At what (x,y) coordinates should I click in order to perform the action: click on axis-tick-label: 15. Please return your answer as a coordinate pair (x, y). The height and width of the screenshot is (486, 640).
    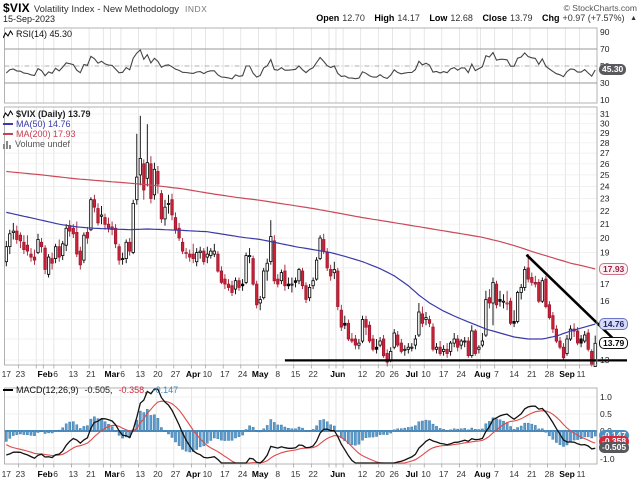
    Looking at the image, I should click on (296, 474).